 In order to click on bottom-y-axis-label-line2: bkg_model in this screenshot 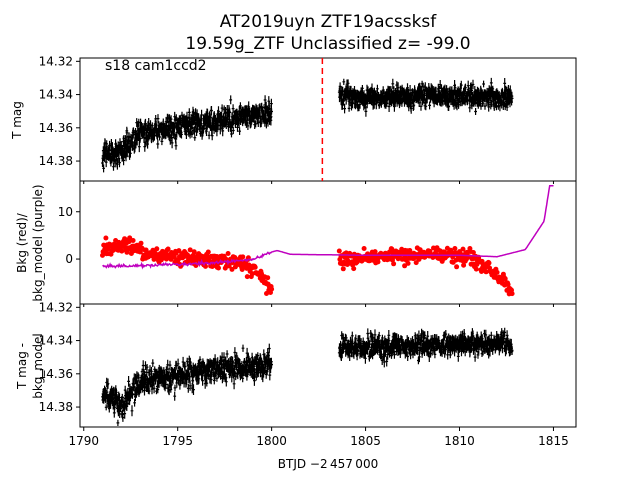, I will do `click(38, 366)`.